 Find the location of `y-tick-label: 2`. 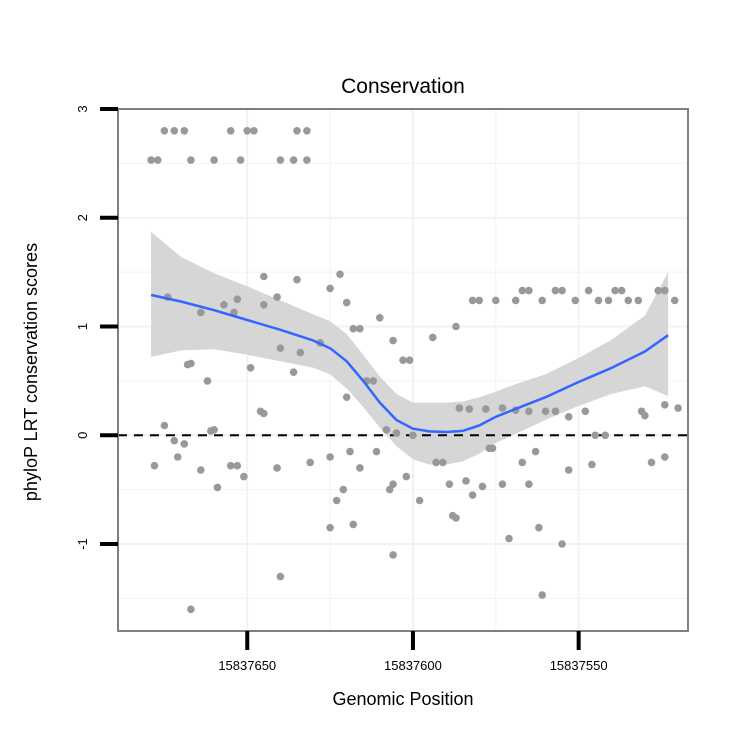

y-tick-label: 2 is located at coordinates (82, 217).